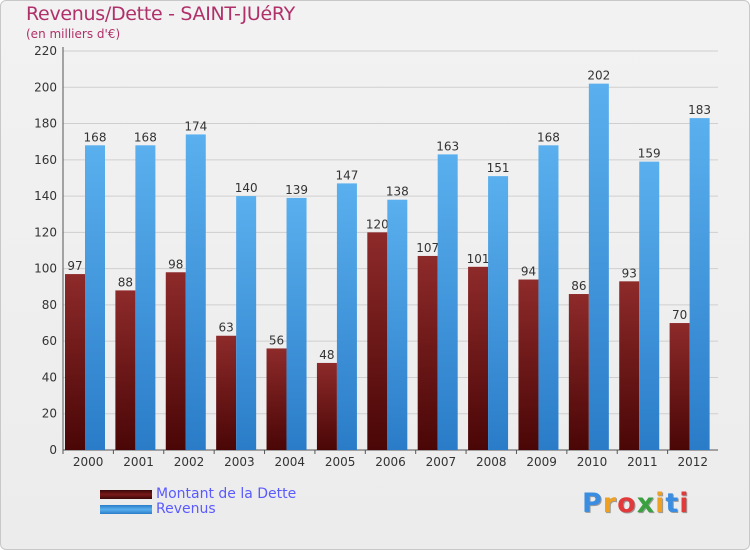 Image resolution: width=750 pixels, height=550 pixels. I want to click on x-tick-label-2009: 2009, so click(541, 462).